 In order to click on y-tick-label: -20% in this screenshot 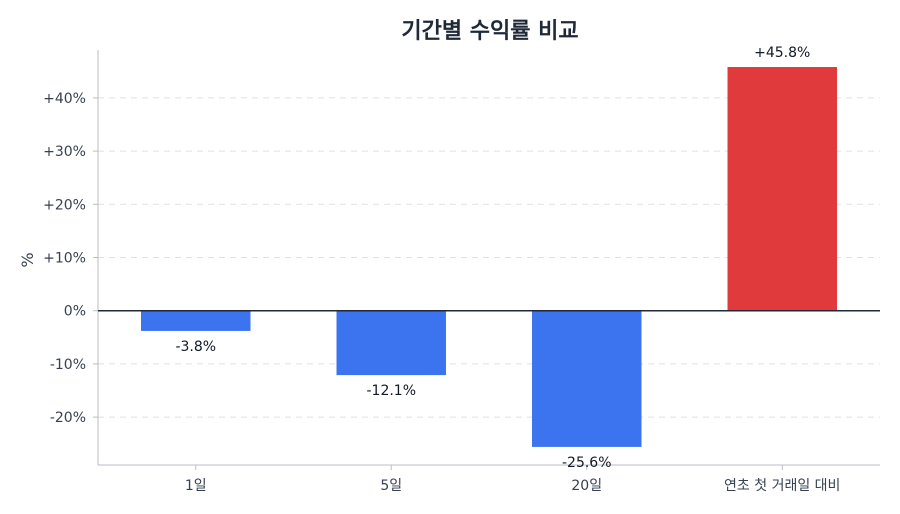, I will do `click(68, 418)`.